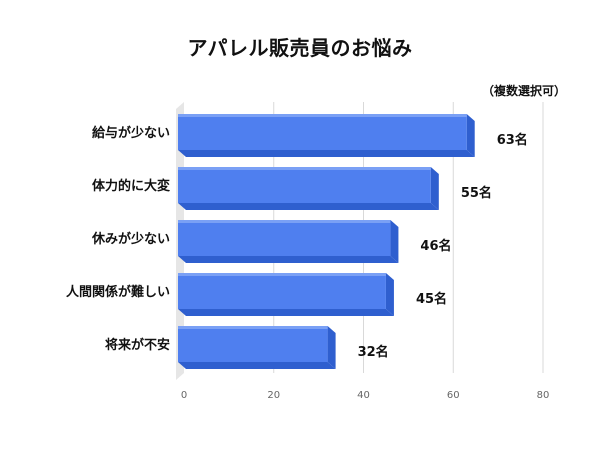 The width and height of the screenshot is (600, 450). What do you see at coordinates (435, 246) in the screenshot?
I see `value-label-3: 46名` at bounding box center [435, 246].